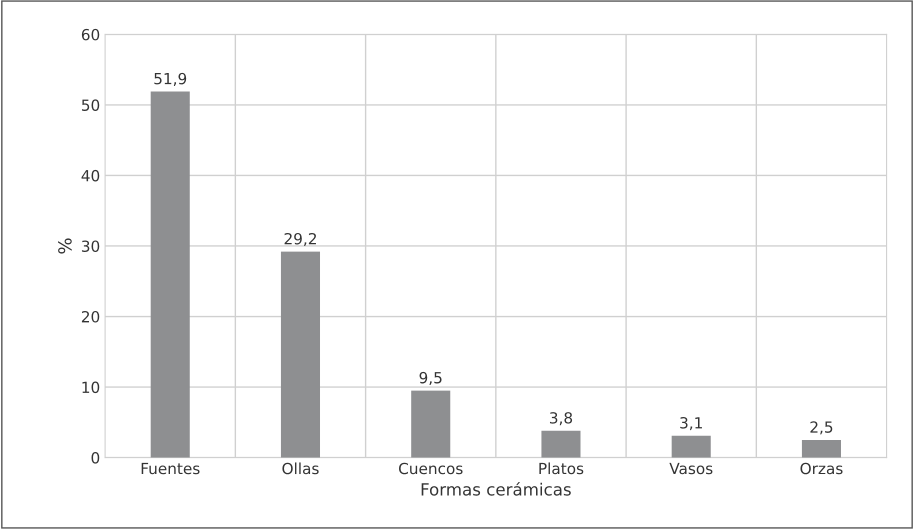 The width and height of the screenshot is (914, 529). Describe the element at coordinates (170, 79) in the screenshot. I see `data-label: 51,9` at that location.